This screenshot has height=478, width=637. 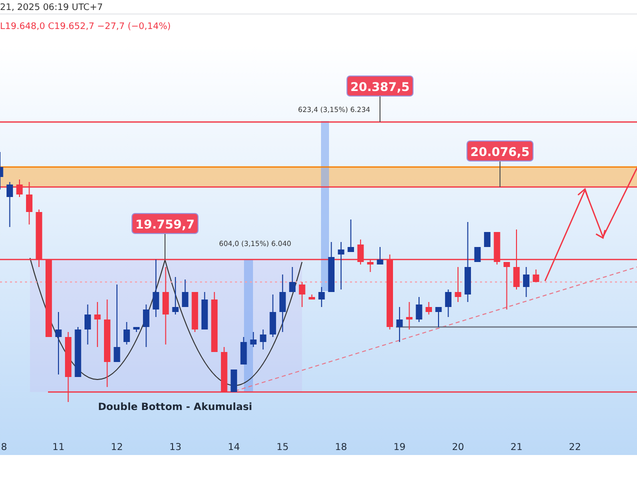 What do you see at coordinates (516, 447) in the screenshot?
I see `x-tick-label: 21` at bounding box center [516, 447].